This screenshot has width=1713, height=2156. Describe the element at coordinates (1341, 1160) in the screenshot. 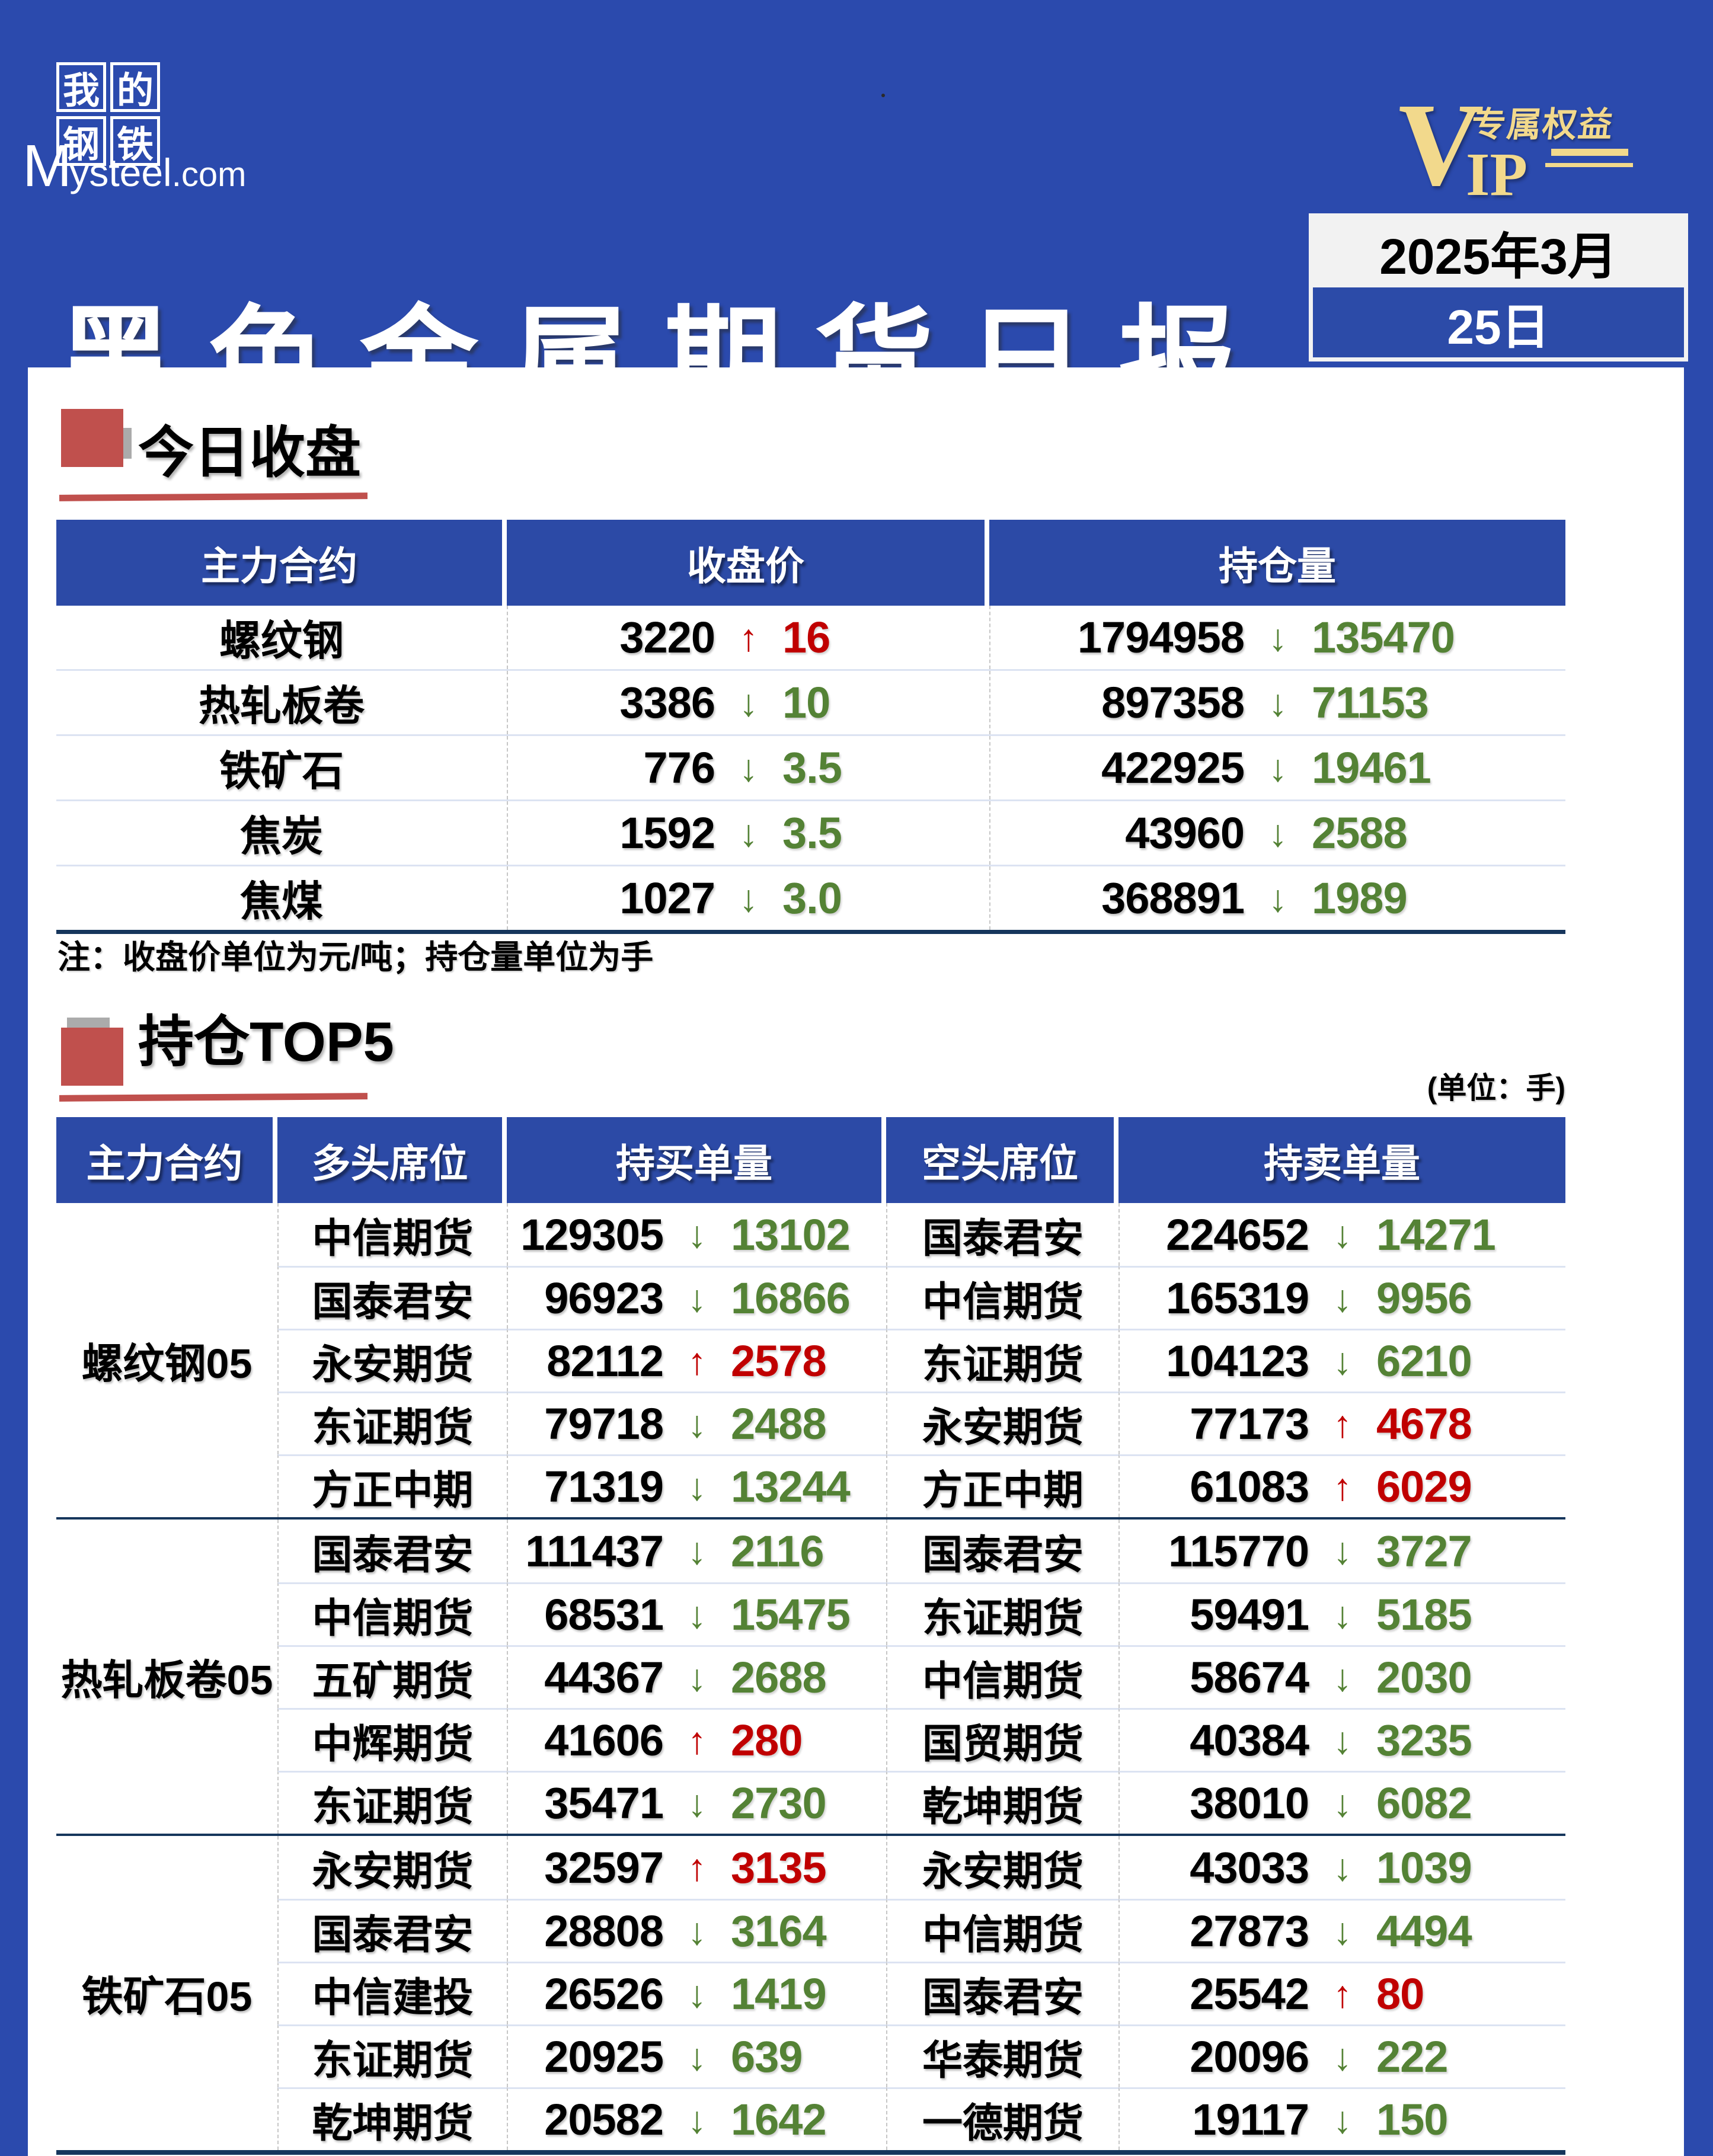

I see `top5-col-sell-volume: 持卖单量` at that location.